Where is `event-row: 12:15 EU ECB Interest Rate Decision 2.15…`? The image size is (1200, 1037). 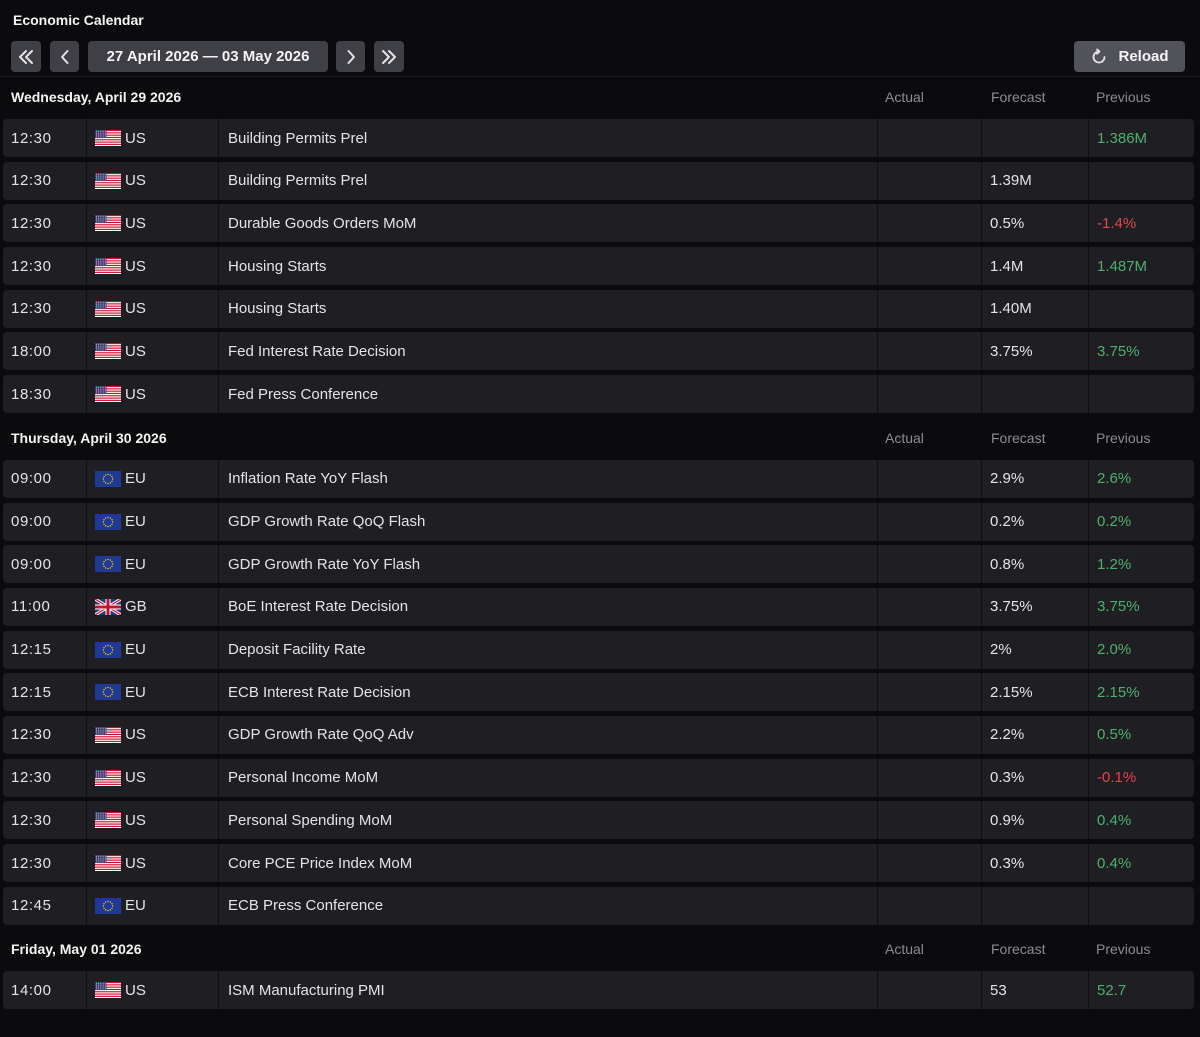
event-row: 12:15 EU ECB Interest Rate Decision 2.15… is located at coordinates (598, 692).